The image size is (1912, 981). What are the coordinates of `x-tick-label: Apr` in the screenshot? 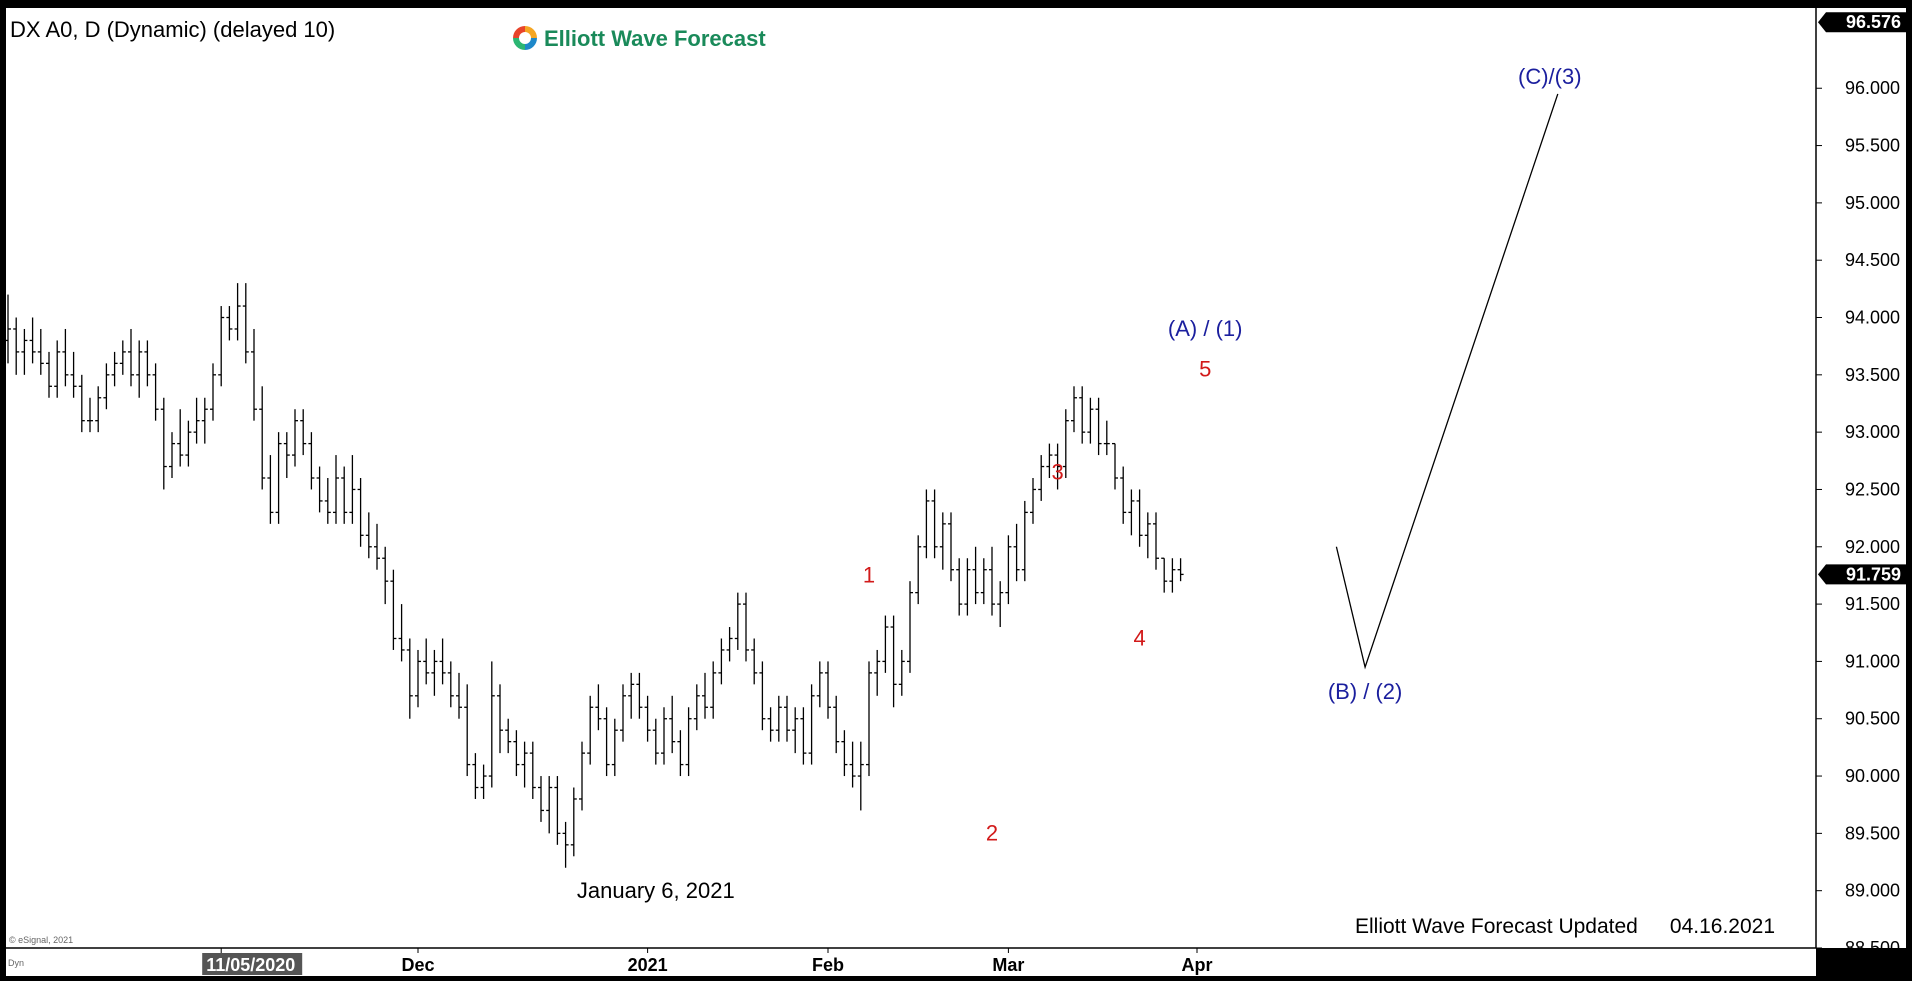 It's located at (1197, 965).